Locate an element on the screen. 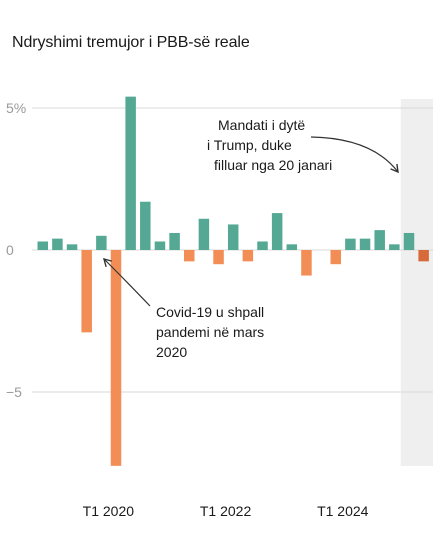 The width and height of the screenshot is (440, 550). annotation-covid-arrow is located at coordinates (127, 282).